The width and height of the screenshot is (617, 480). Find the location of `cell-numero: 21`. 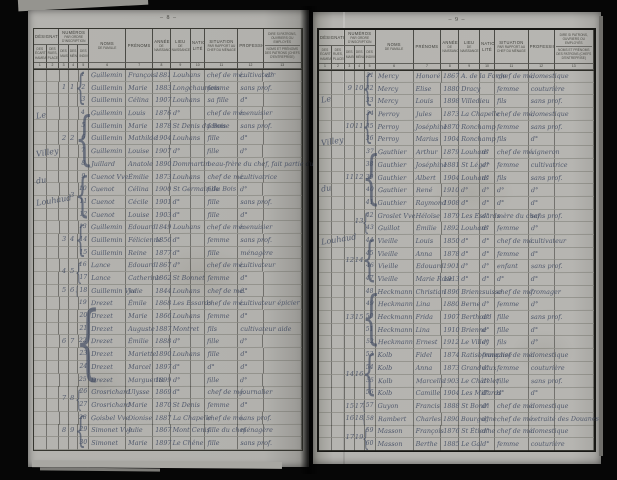

cell-numero: 21 is located at coordinates (84, 329).